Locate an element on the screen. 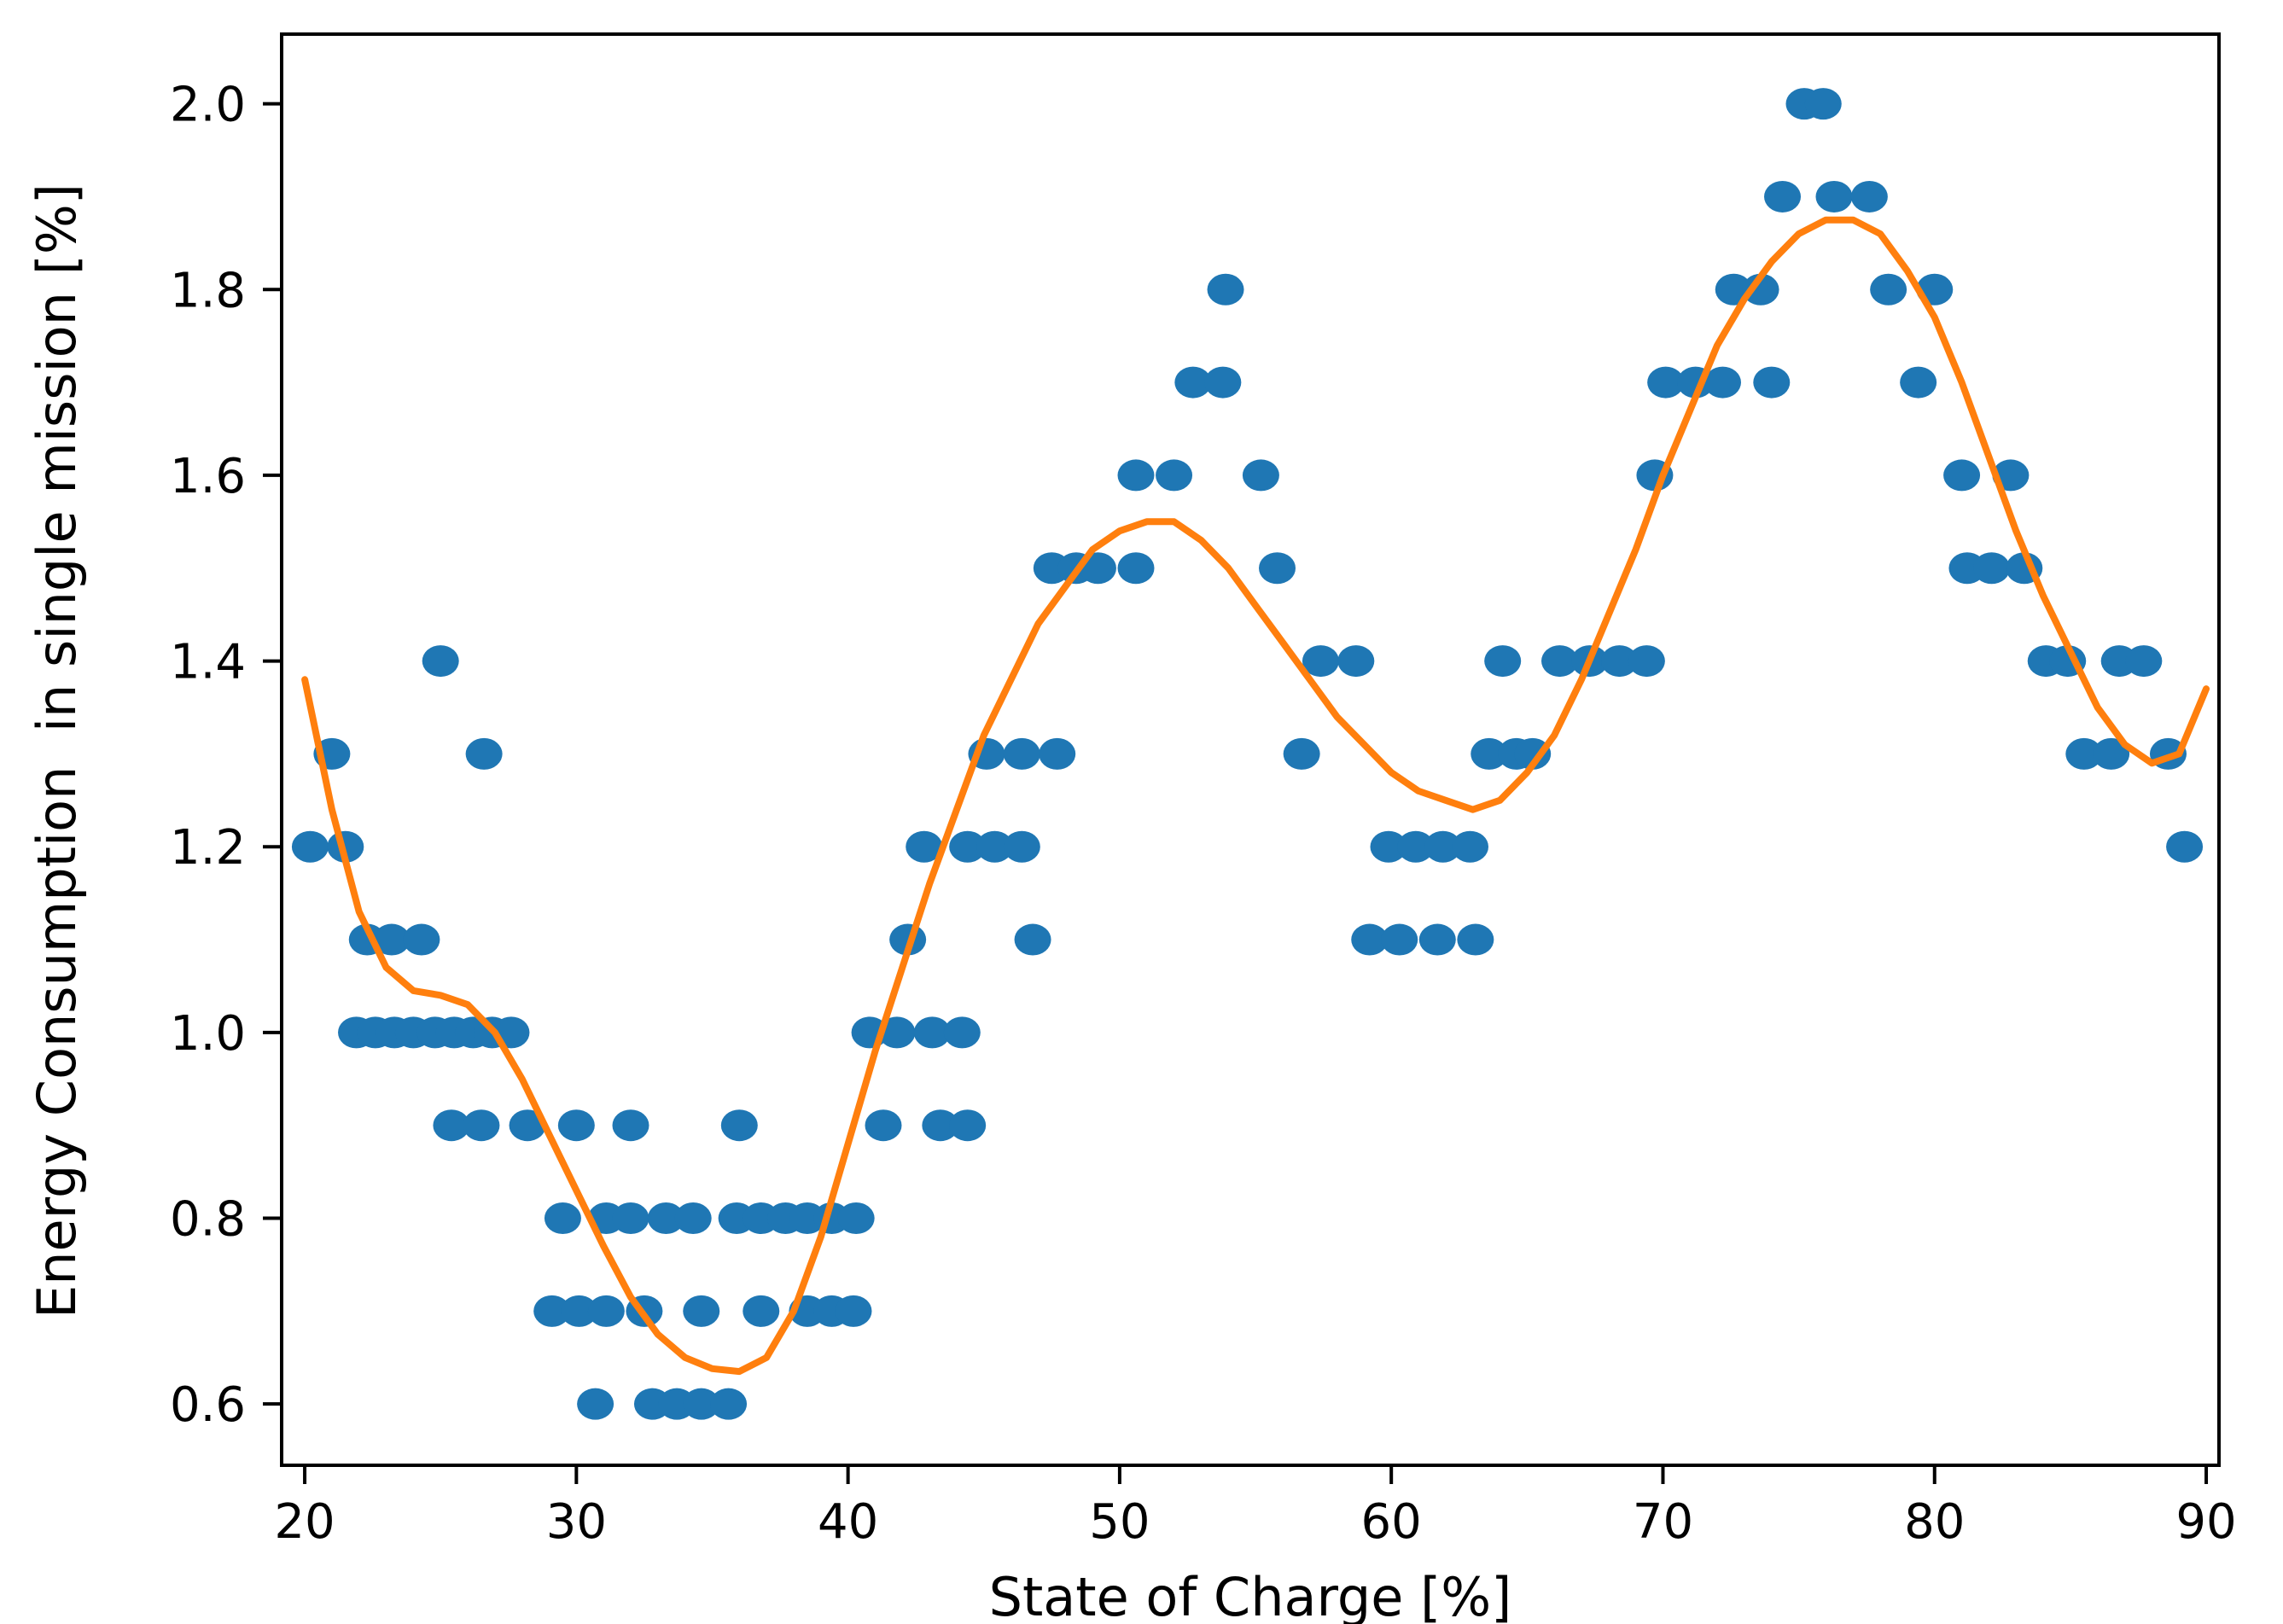  x-axis-label: State of Charge [%] is located at coordinates (1251, 1595).